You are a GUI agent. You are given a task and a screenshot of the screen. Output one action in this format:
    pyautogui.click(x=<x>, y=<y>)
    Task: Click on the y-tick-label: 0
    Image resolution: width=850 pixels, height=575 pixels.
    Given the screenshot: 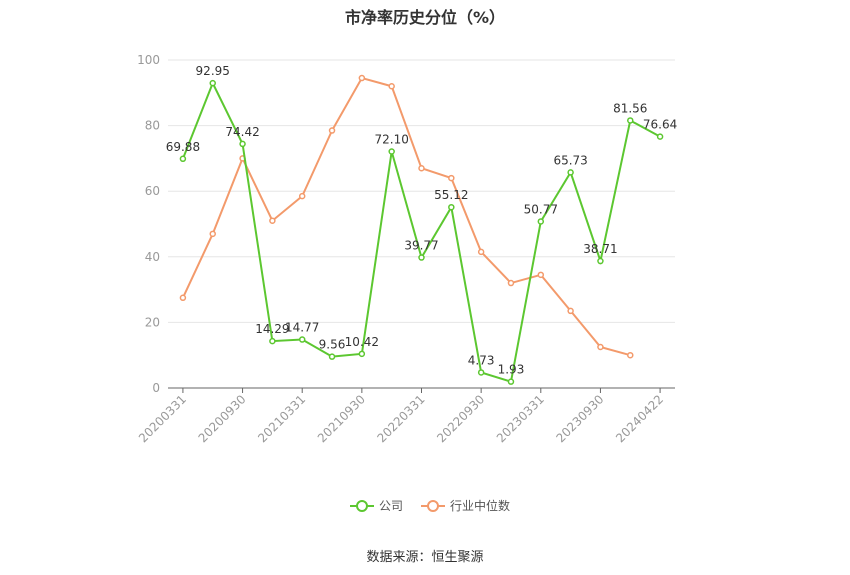 What is the action you would take?
    pyautogui.click(x=156, y=388)
    